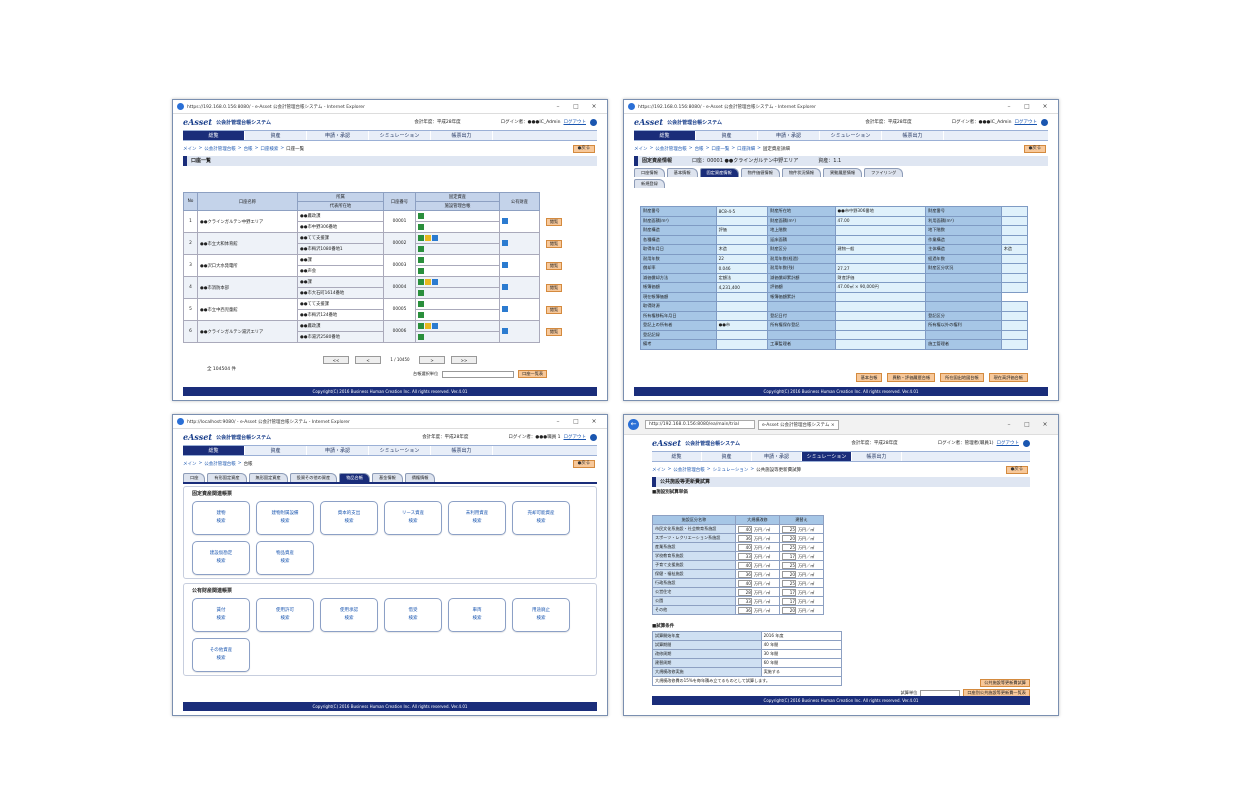 This screenshot has height=798, width=1240. Describe the element at coordinates (477, 615) in the screenshot. I see `report-tile: 車両 検索` at that location.